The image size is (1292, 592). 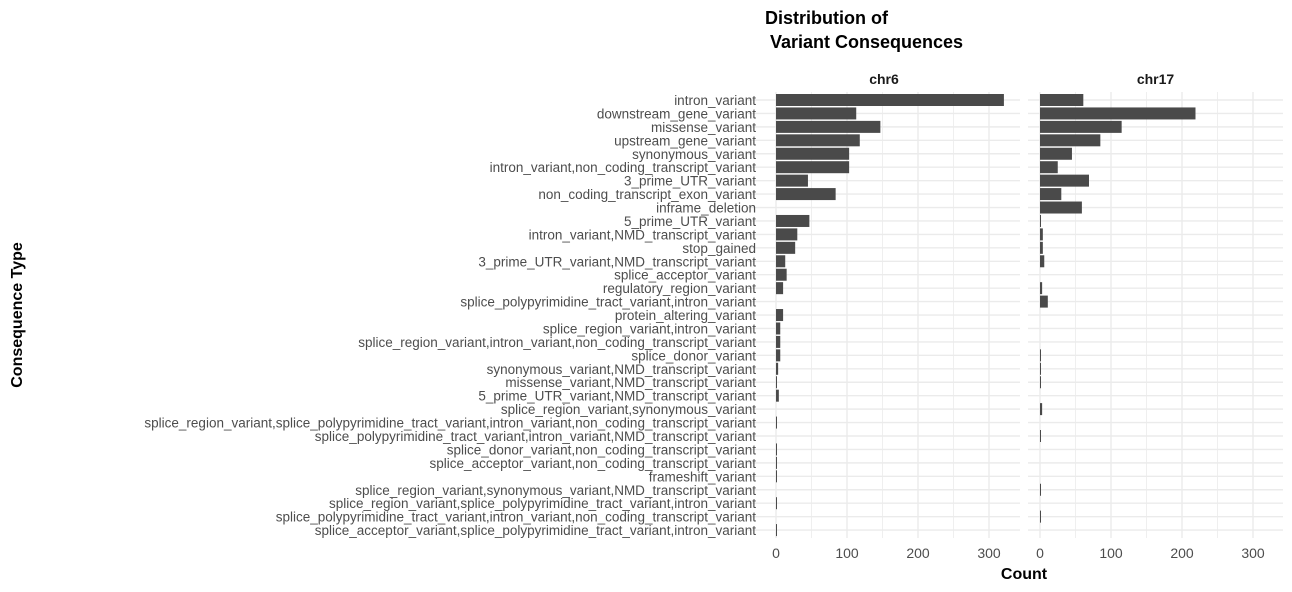 I want to click on y-tick-label: intron_variant, so click(x=715, y=100).